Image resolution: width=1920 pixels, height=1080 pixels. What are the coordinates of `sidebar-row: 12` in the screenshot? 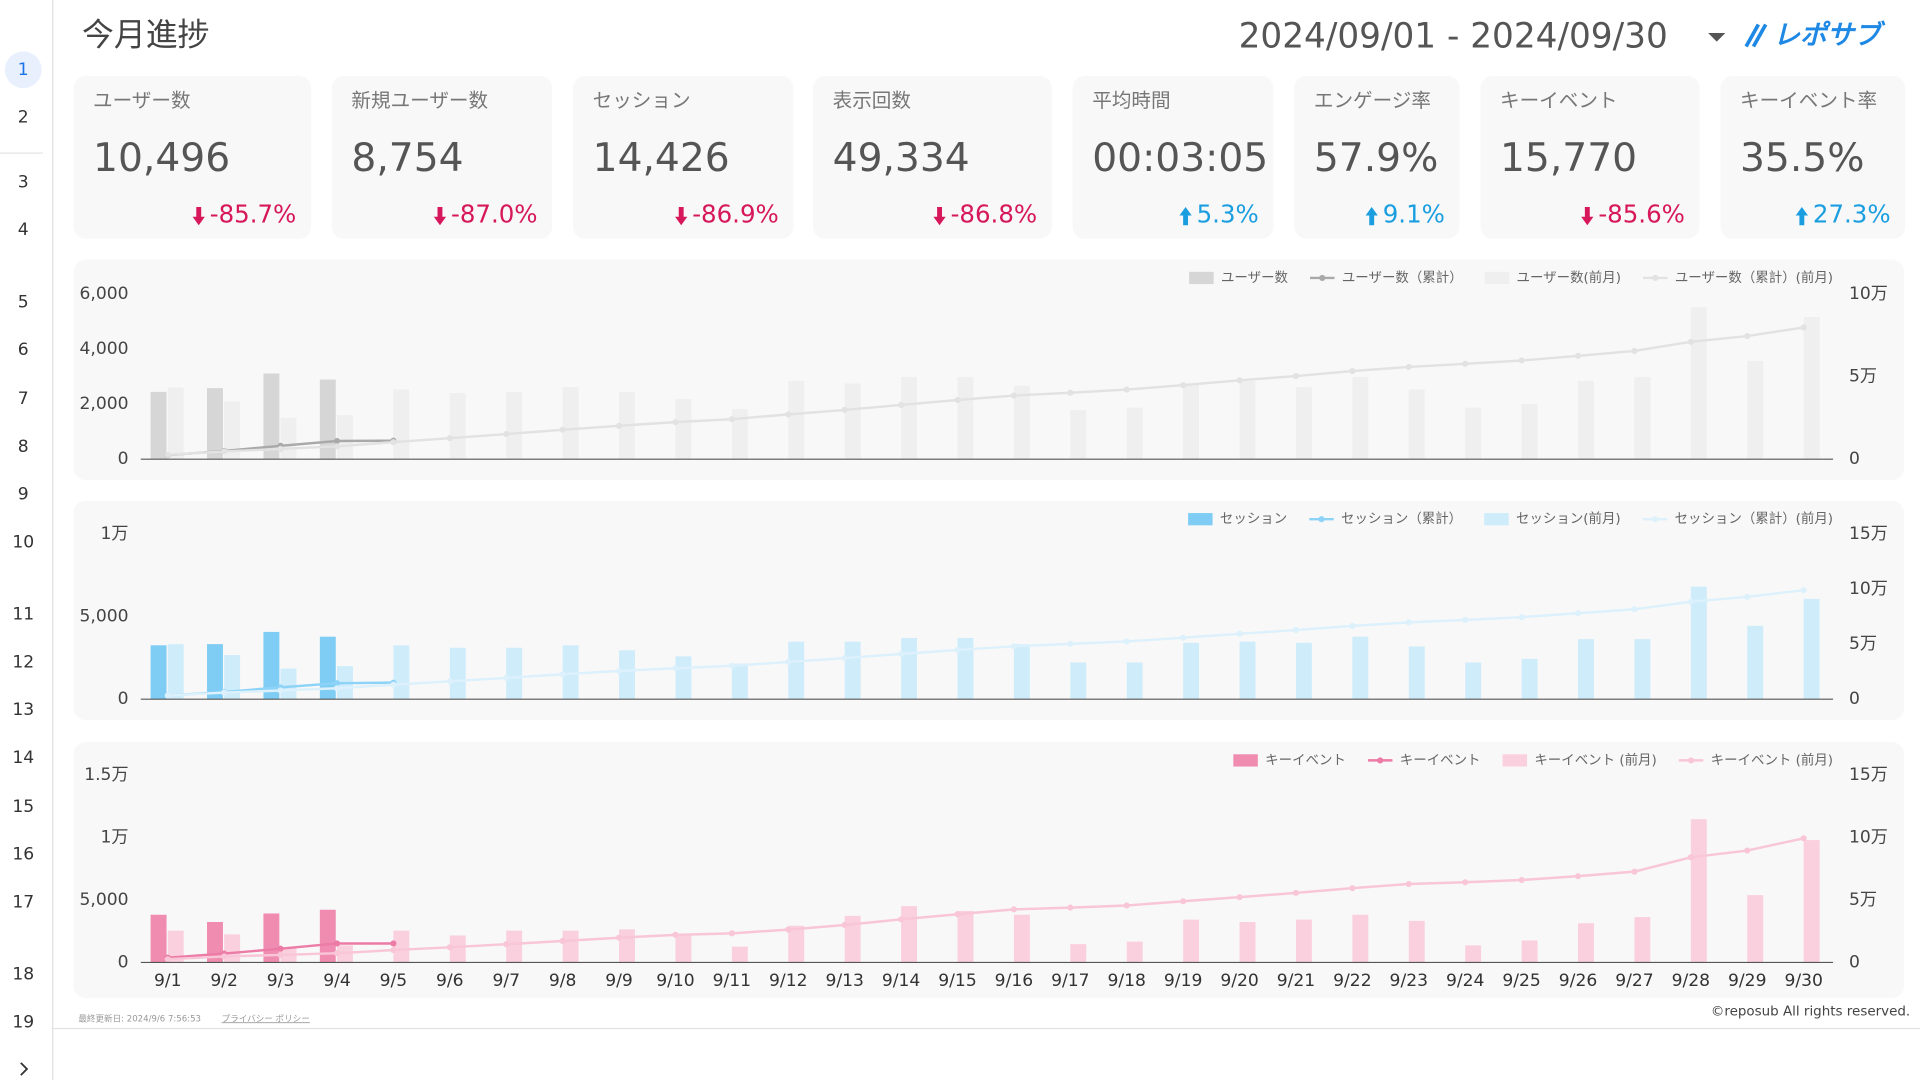 It's located at (23, 662).